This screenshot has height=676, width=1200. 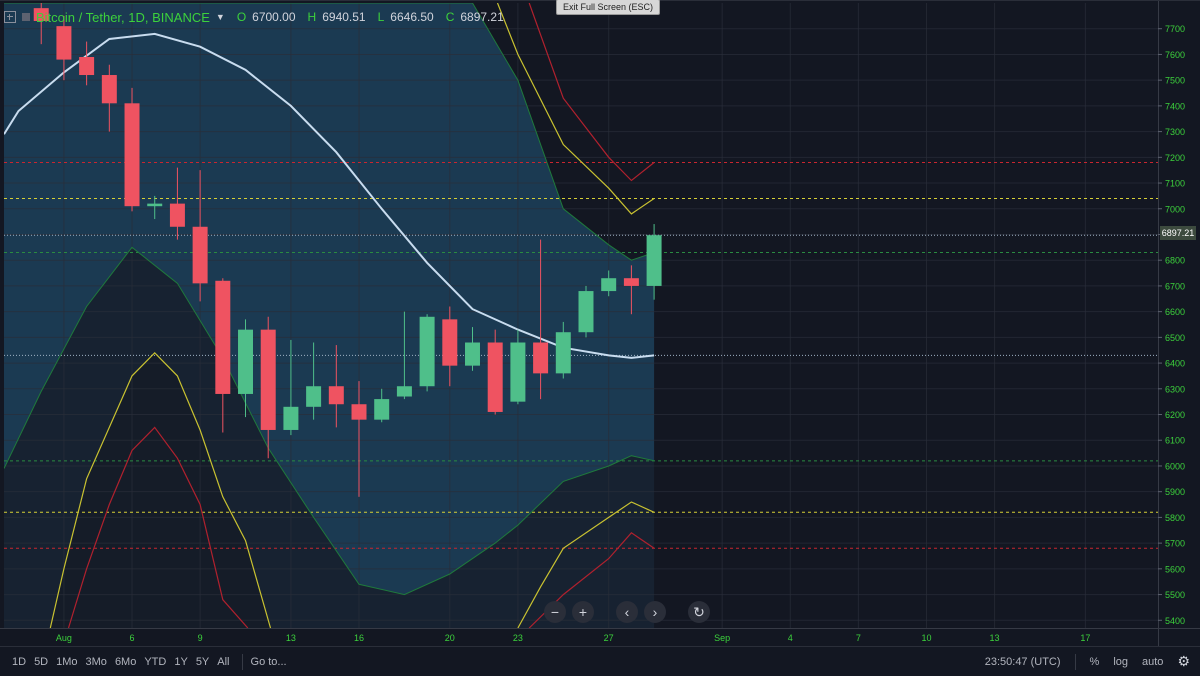 I want to click on x-tick-label: 17, so click(x=1085, y=638).